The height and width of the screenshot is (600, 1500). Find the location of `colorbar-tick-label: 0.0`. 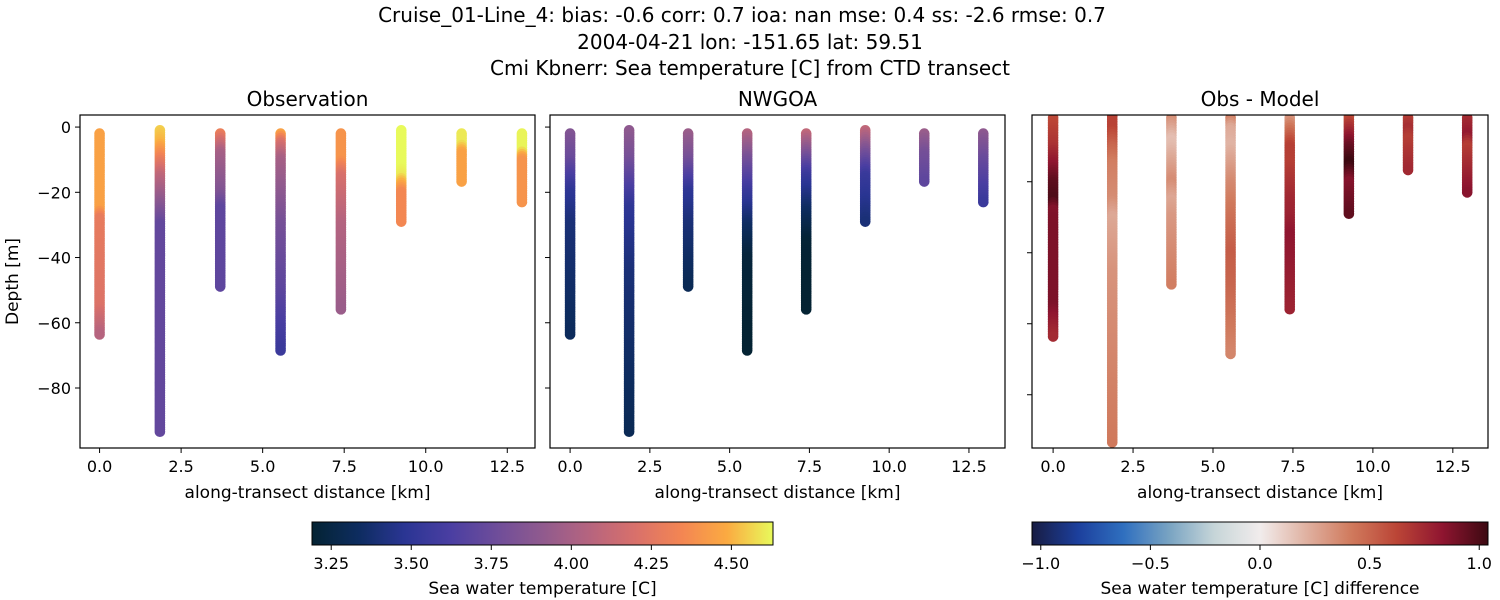

colorbar-tick-label: 0.0 is located at coordinates (1259, 563).